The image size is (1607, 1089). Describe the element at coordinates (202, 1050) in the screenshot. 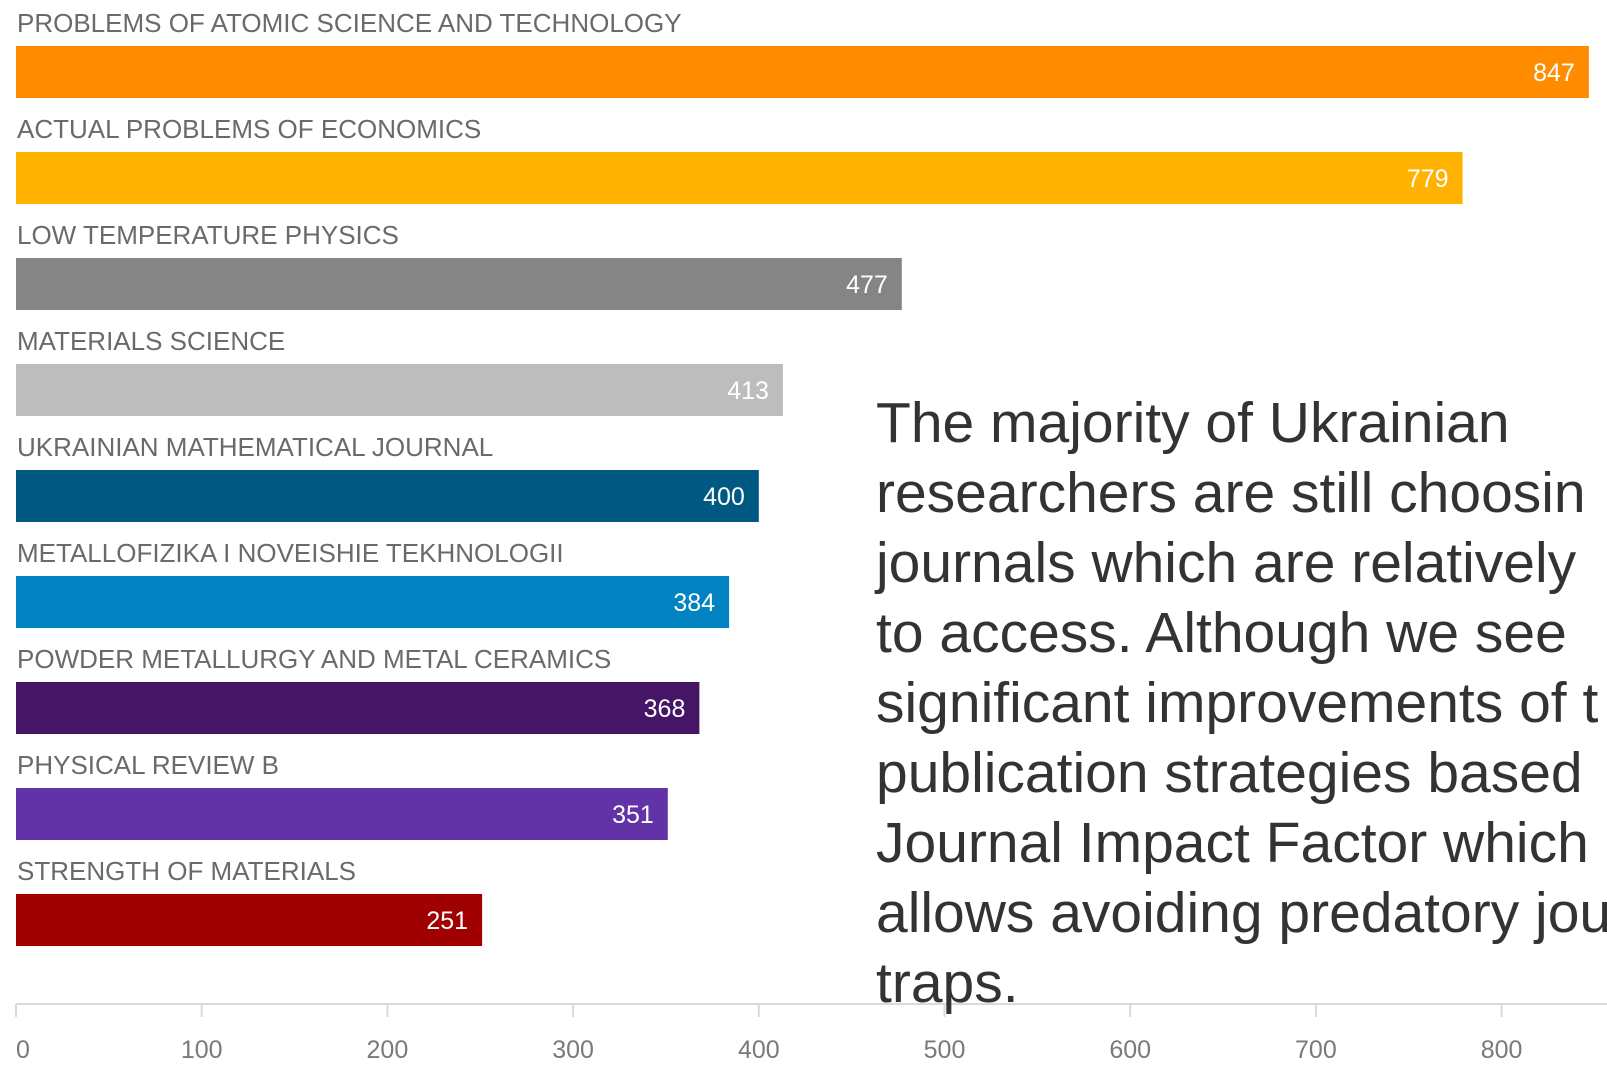

I see `x-tick-label: 100` at that location.